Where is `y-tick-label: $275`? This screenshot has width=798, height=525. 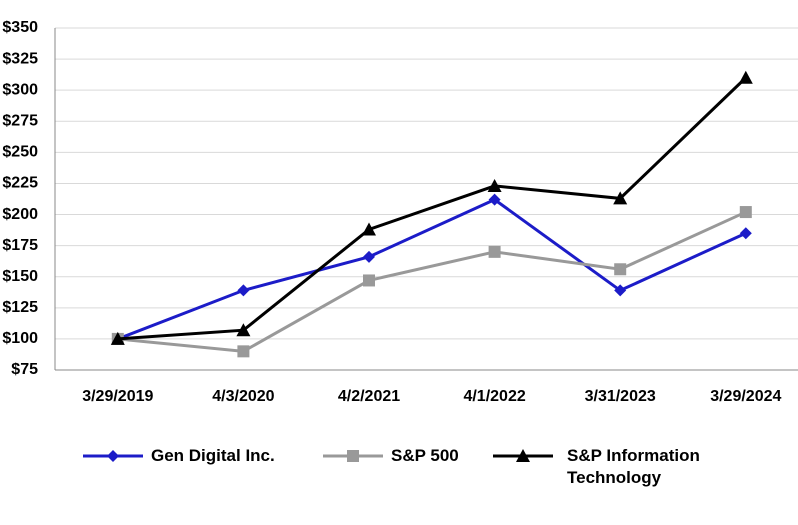
y-tick-label: $275 is located at coordinates (20, 120).